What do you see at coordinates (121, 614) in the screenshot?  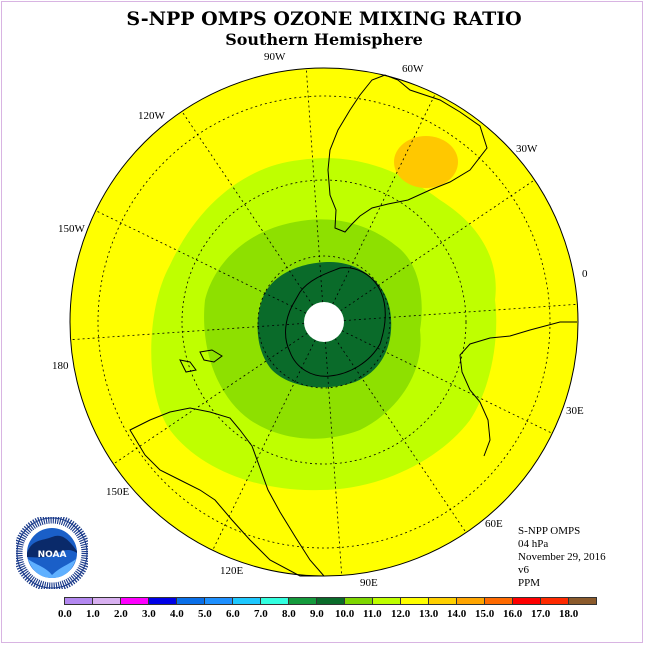 I see `colorbar-tick-label: 2.0` at bounding box center [121, 614].